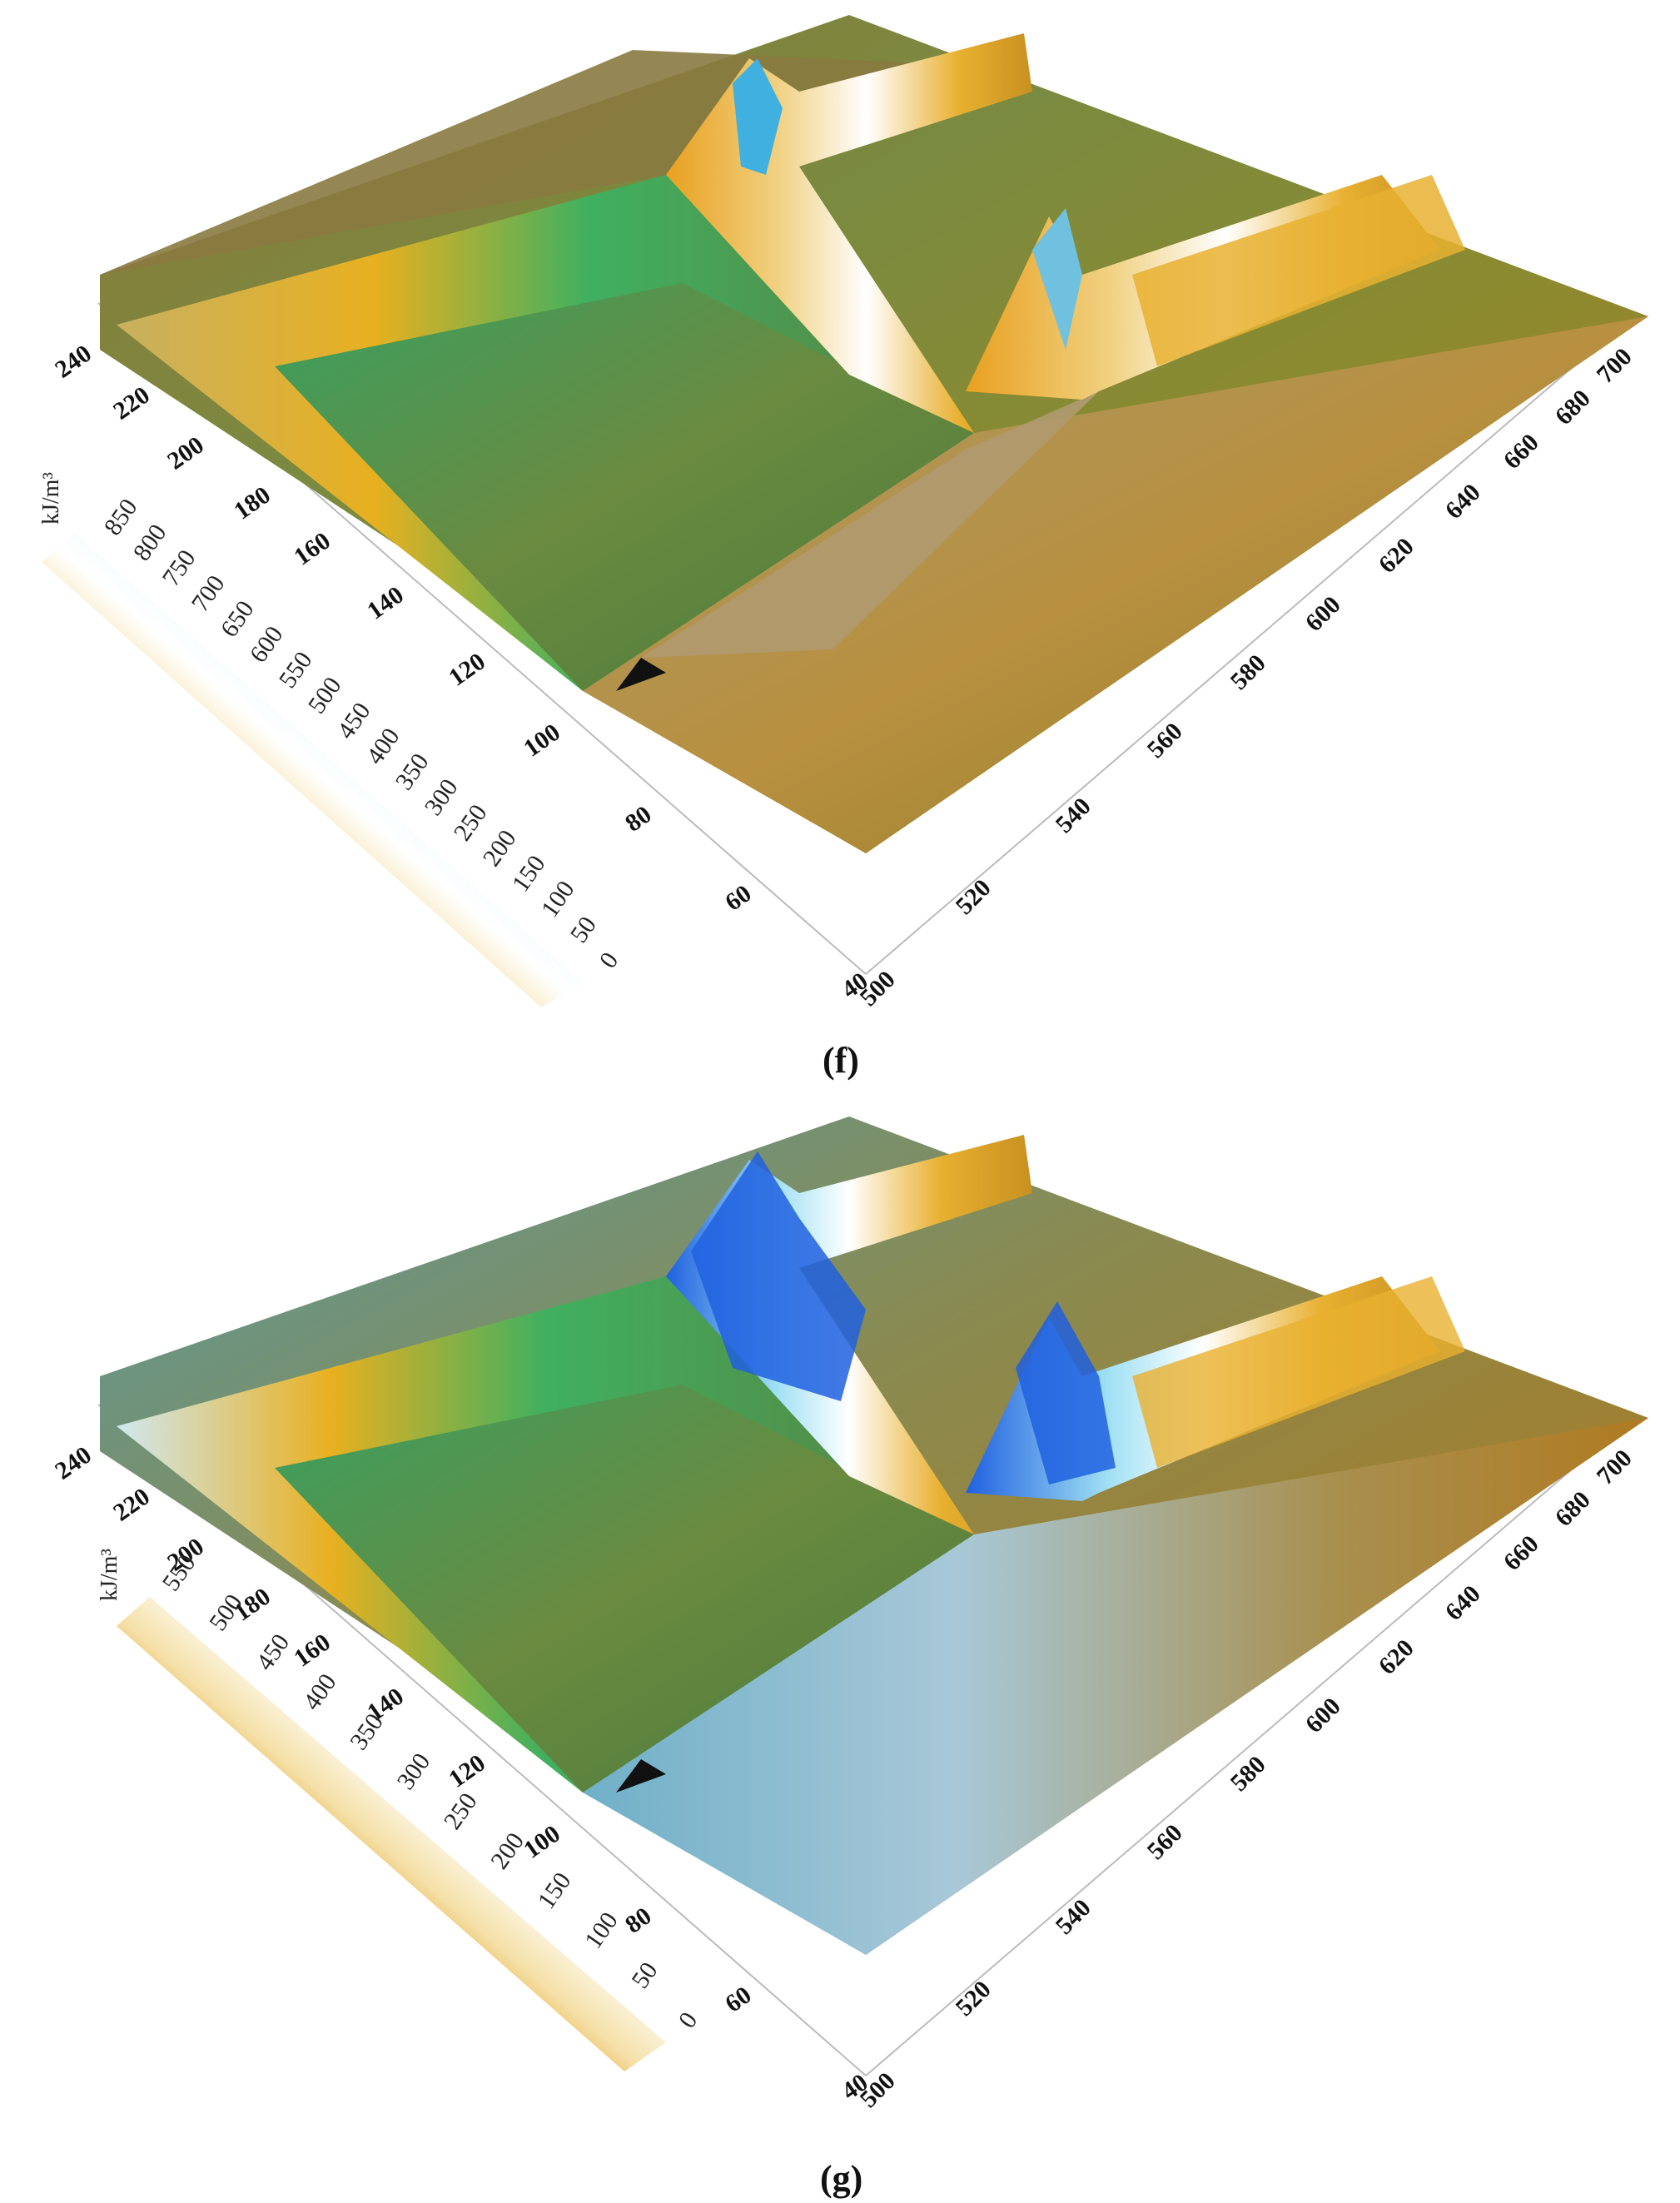 The height and width of the screenshot is (2203, 1680). What do you see at coordinates (238, 619) in the screenshot?
I see `colorbar-tick: 650` at bounding box center [238, 619].